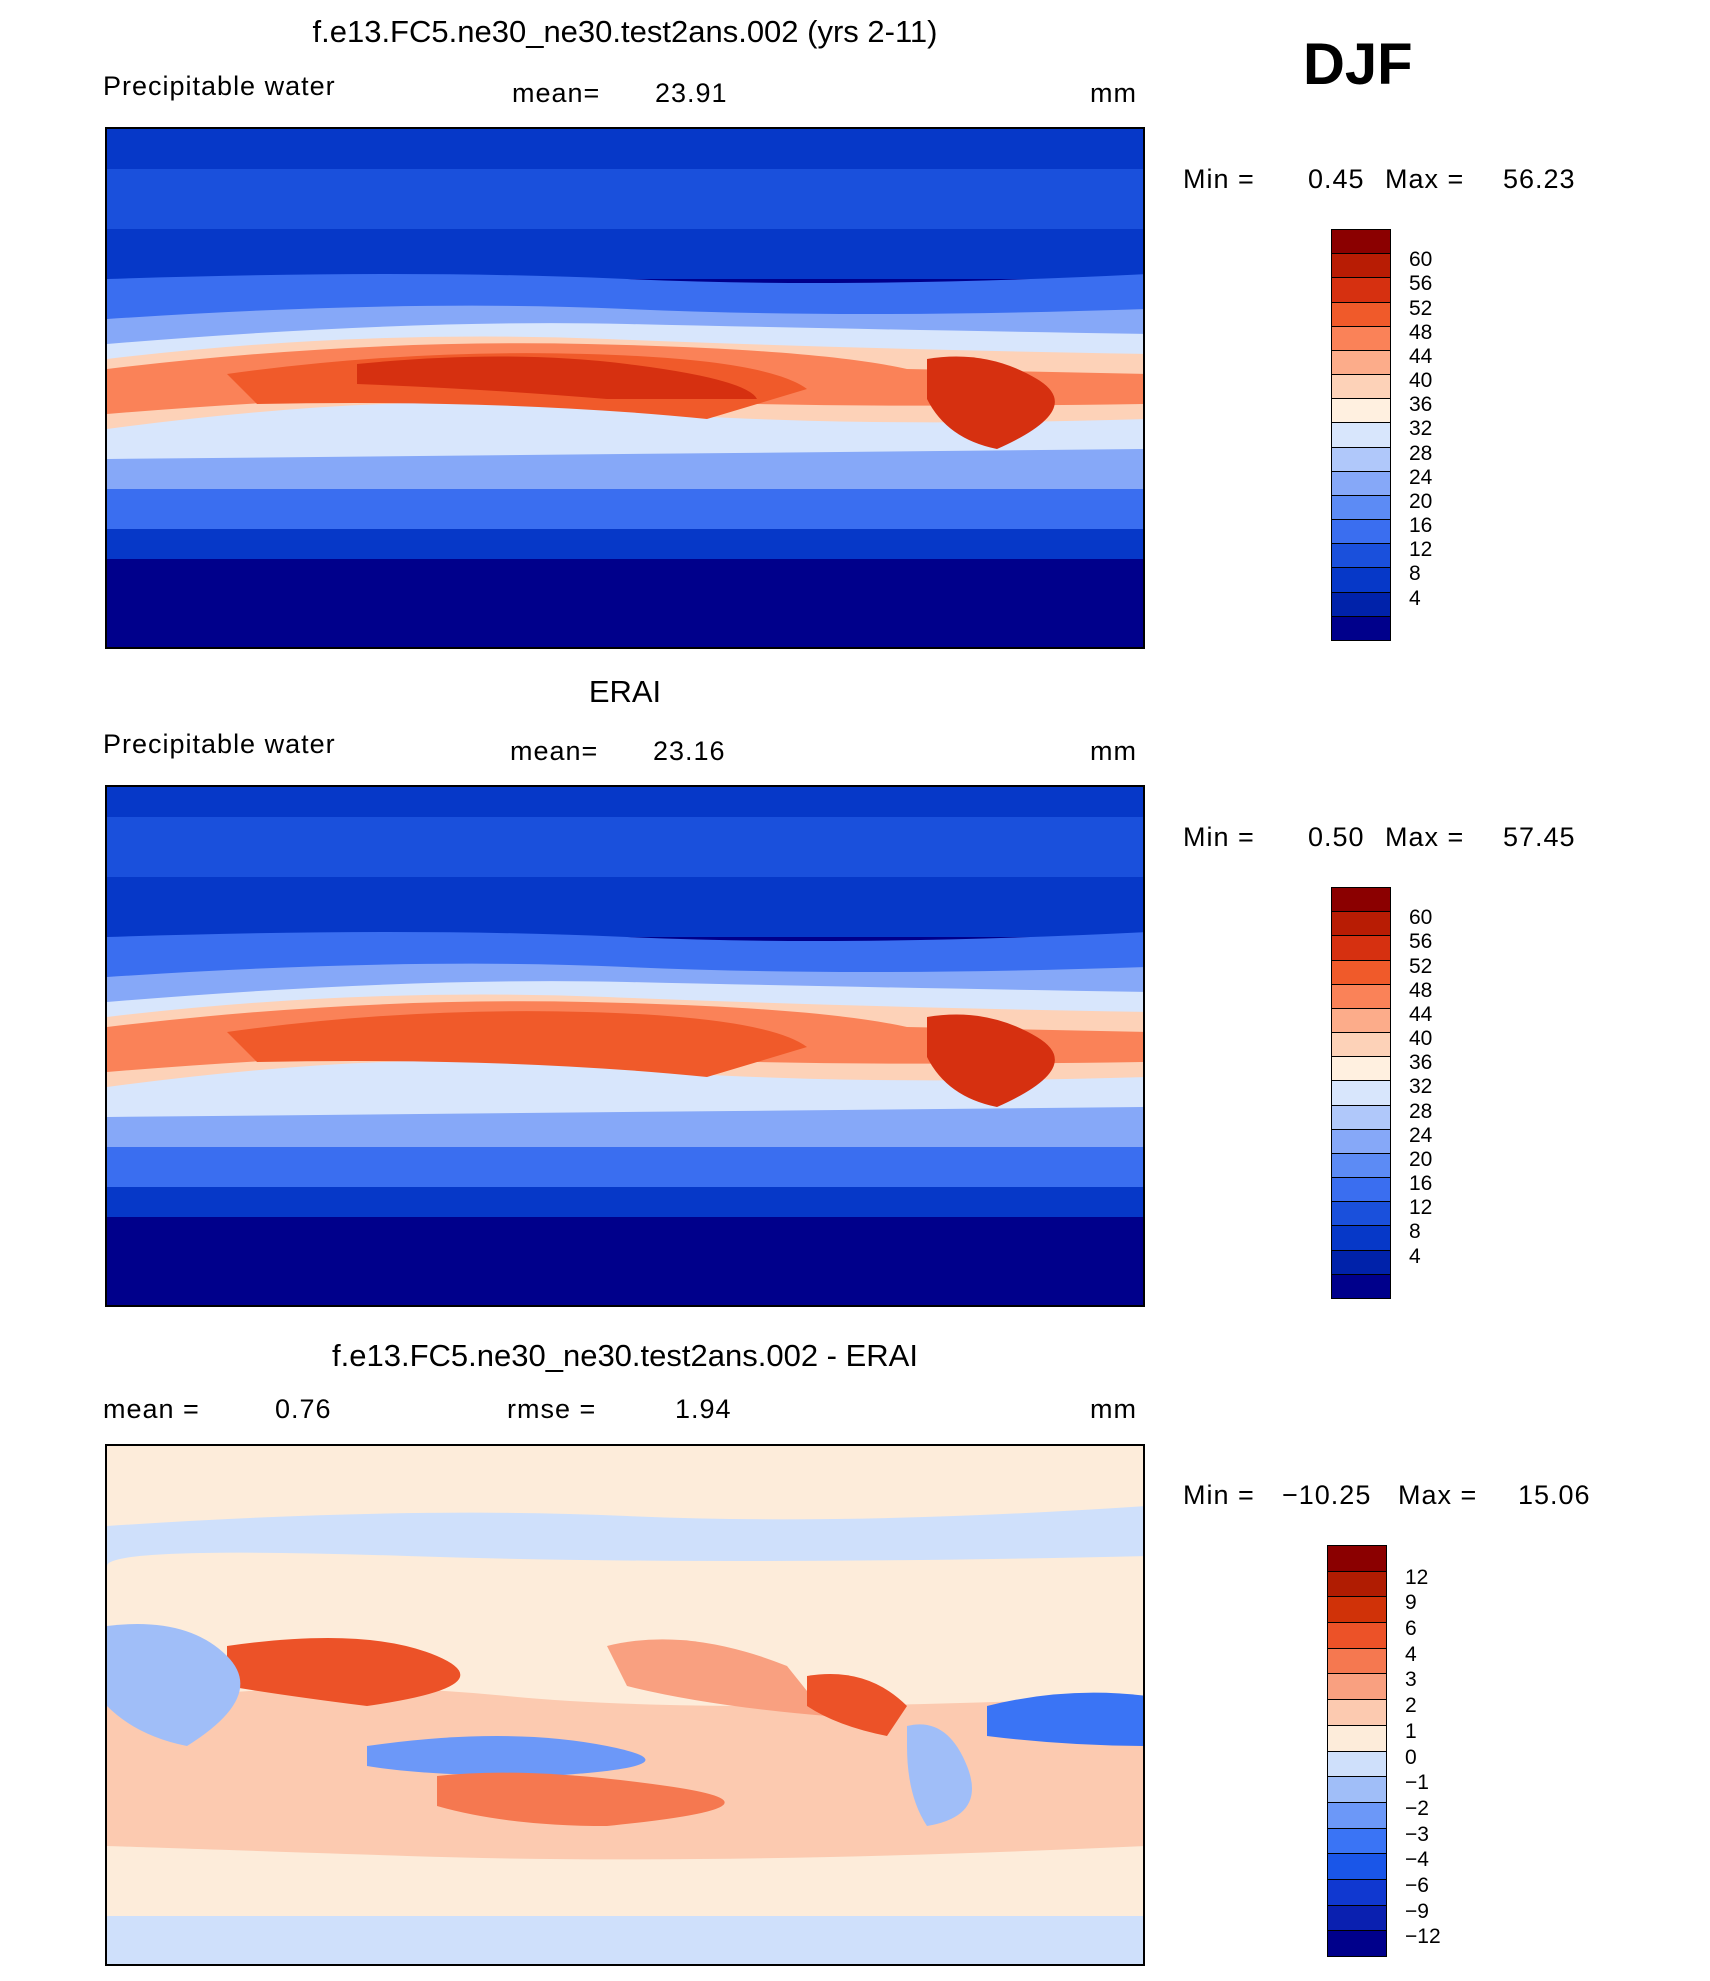 This screenshot has height=1981, width=1710. Describe the element at coordinates (1411, 1680) in the screenshot. I see `colorbar-tick-label: 3` at that location.